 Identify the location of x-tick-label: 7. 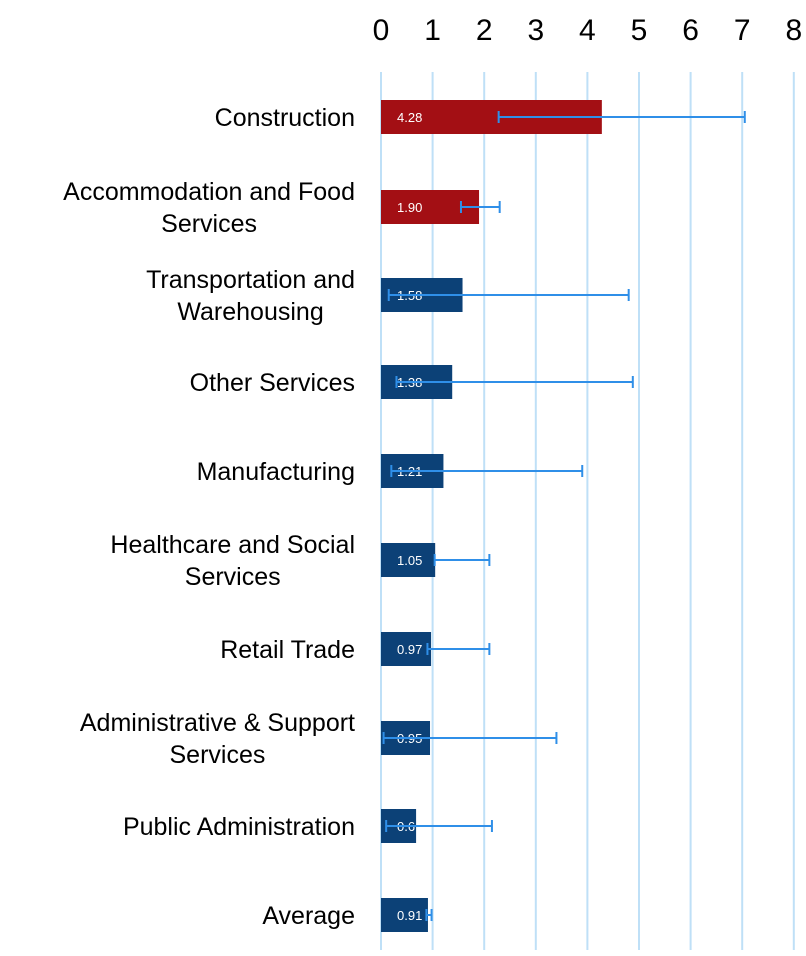
(742, 30).